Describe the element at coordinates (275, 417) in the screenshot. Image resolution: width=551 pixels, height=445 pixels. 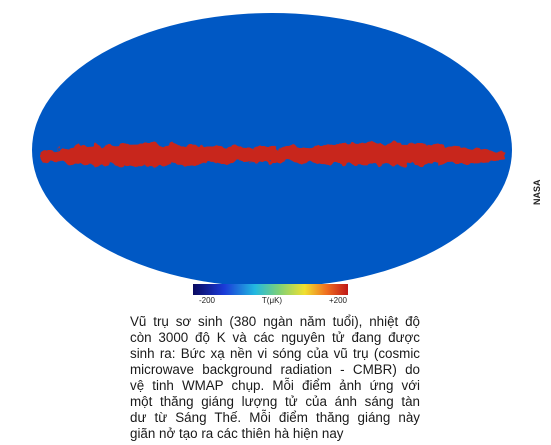
I see `caption-line: dư từ Sáng Thế. Mỗi điểm thăng giáng này` at that location.